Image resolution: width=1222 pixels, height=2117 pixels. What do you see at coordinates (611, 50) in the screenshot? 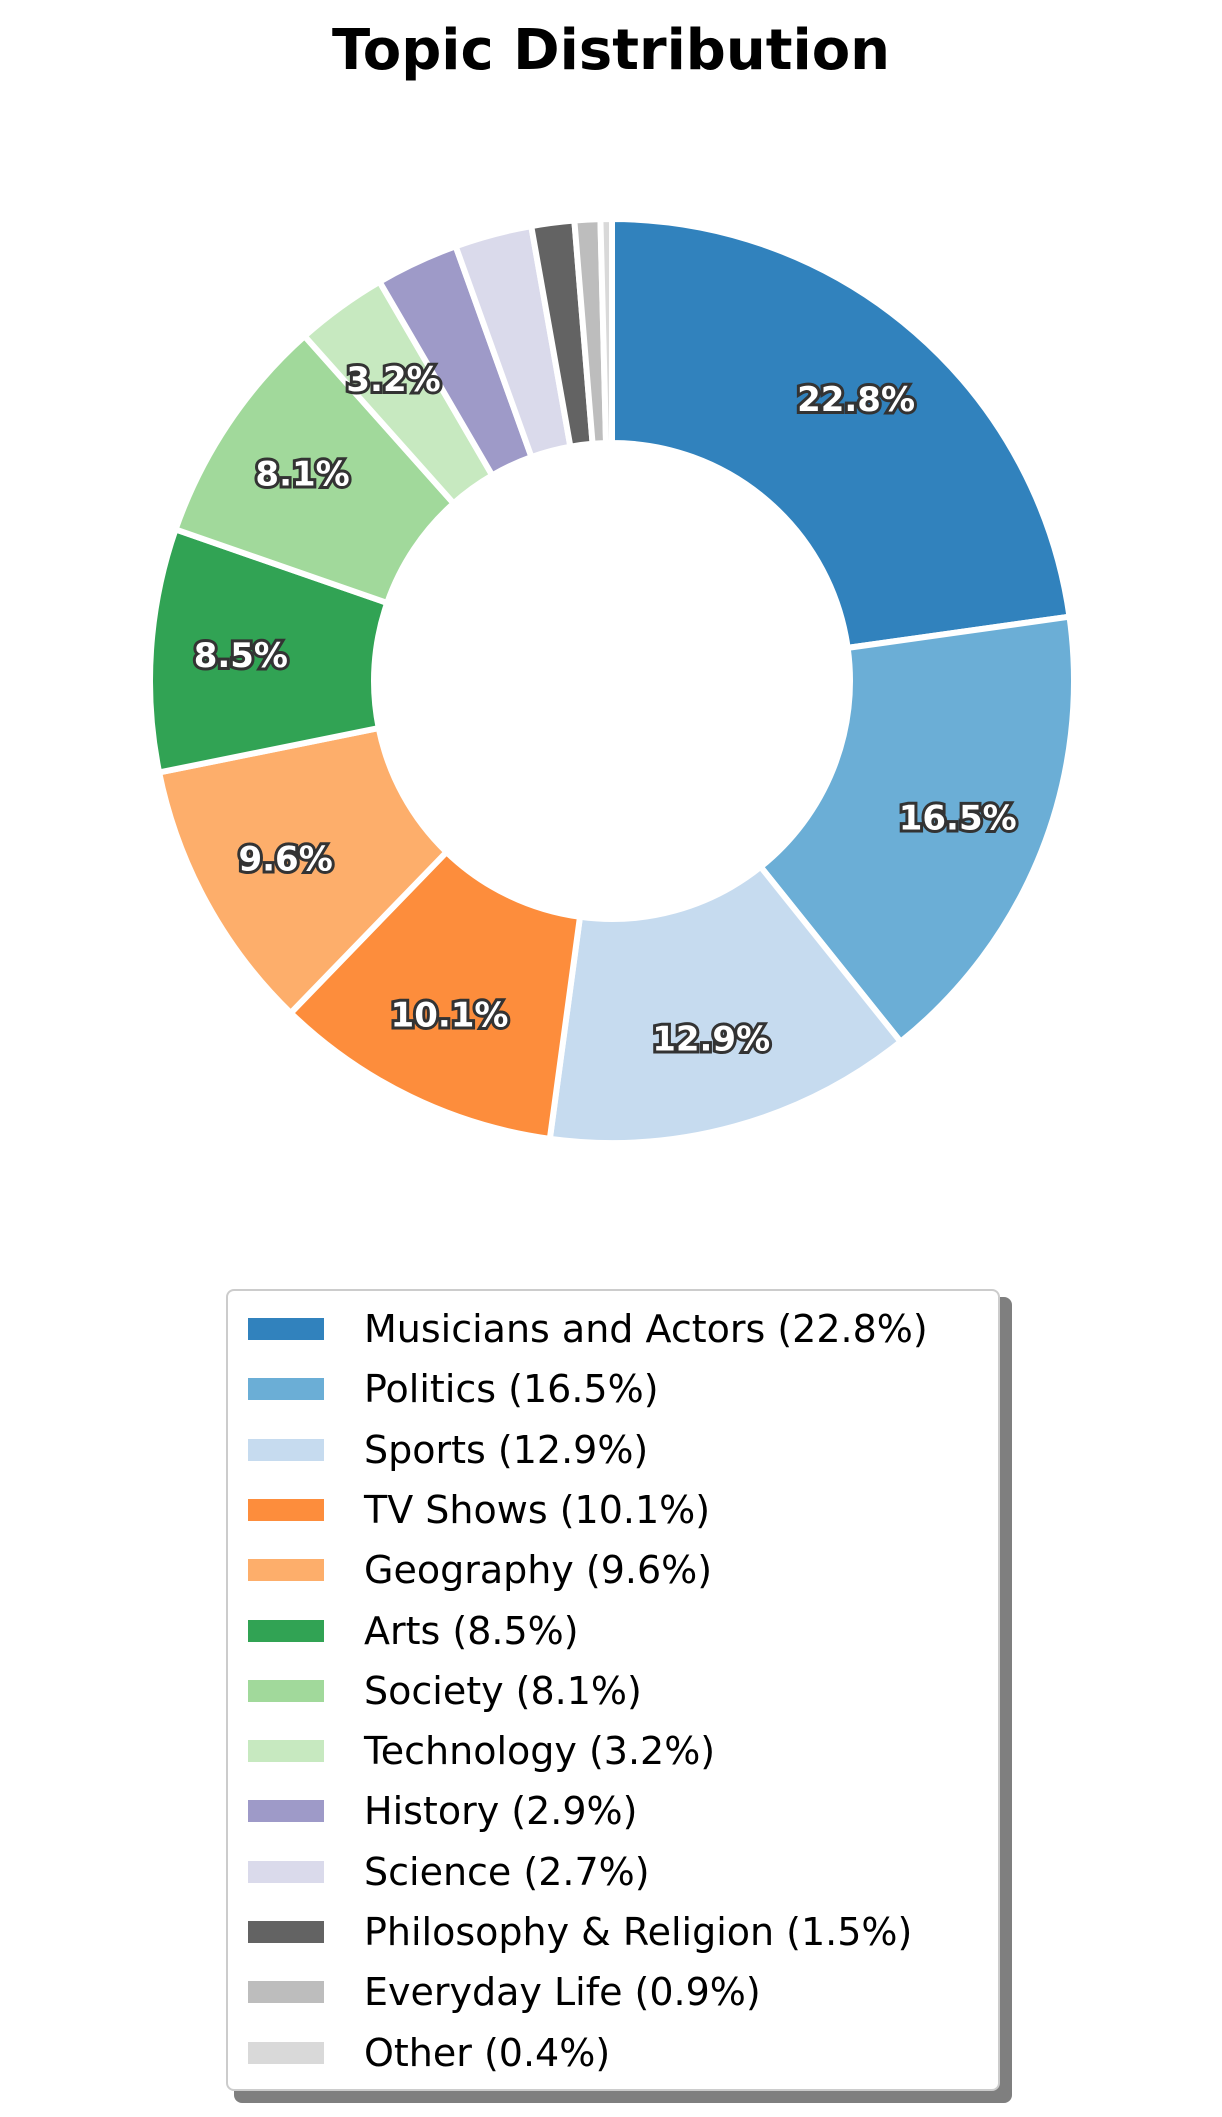
I see `chart-title: Topic Distribution` at bounding box center [611, 50].